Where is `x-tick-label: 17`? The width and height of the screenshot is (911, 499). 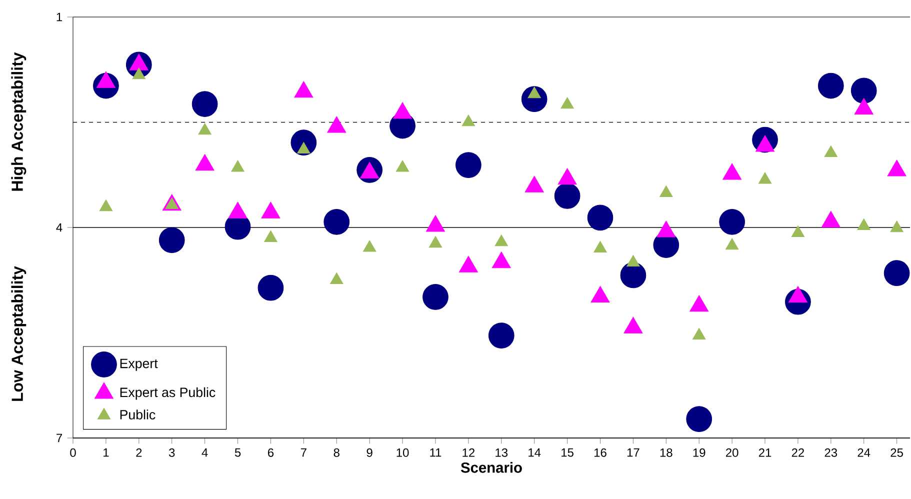
x-tick-label: 17 is located at coordinates (633, 452).